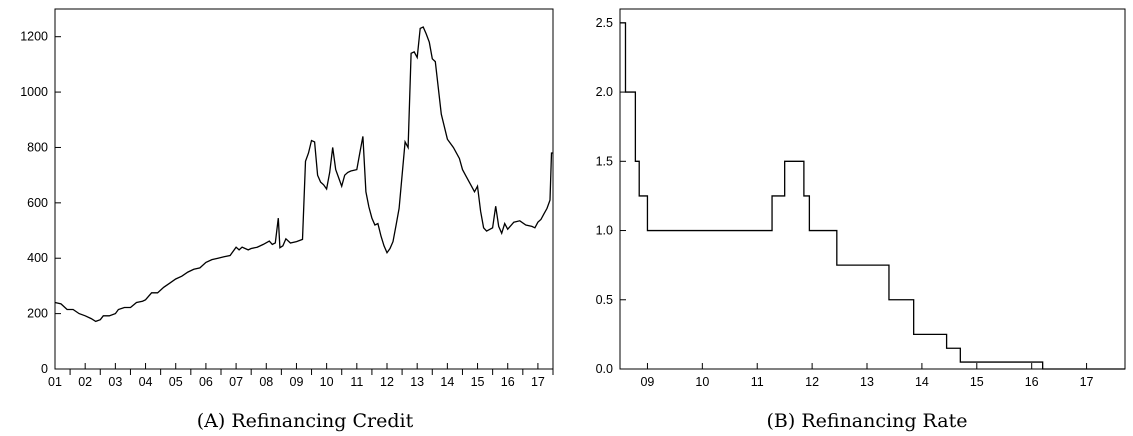 The width and height of the screenshot is (1133, 436). Describe the element at coordinates (604, 231) in the screenshot. I see `y-tick-label: 1.0` at that location.